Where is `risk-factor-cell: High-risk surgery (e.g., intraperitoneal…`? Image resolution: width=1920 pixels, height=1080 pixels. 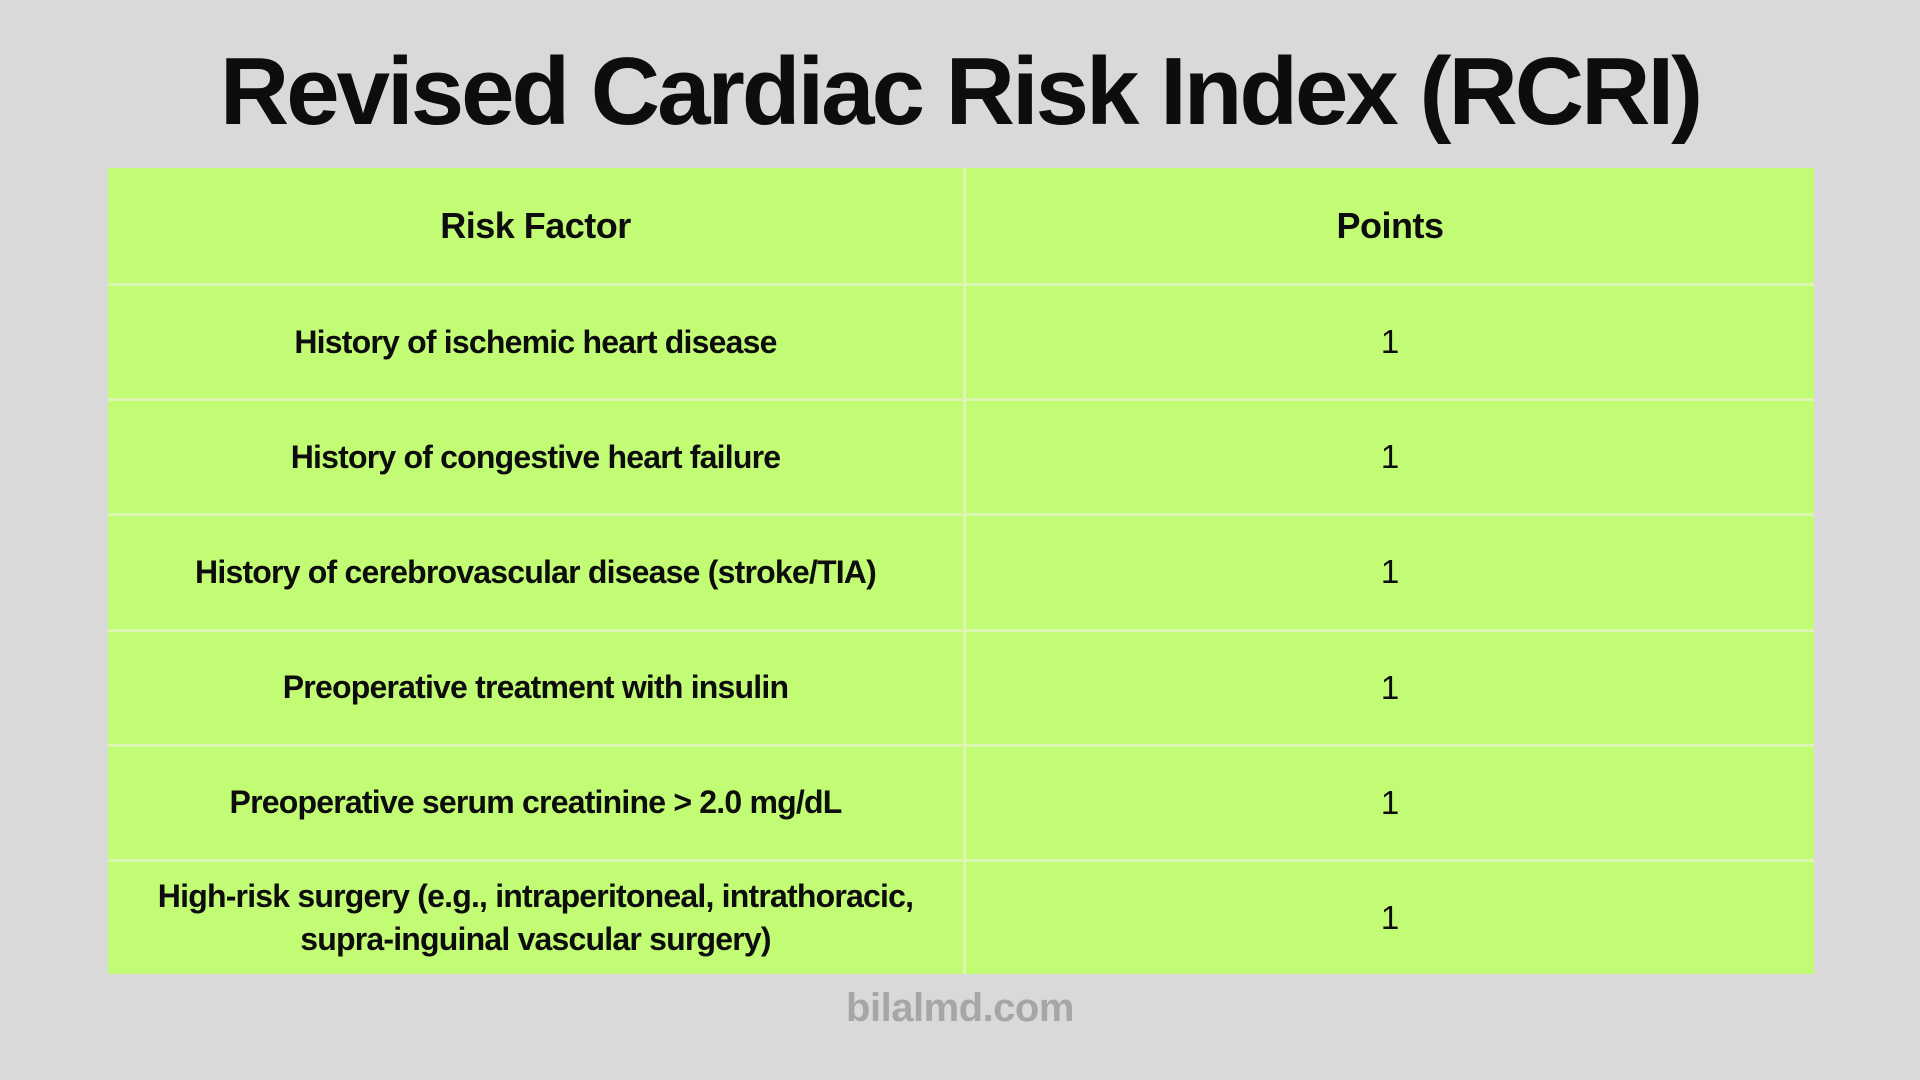 risk-factor-cell: High-risk surgery (e.g., intraperitoneal… is located at coordinates (535, 916).